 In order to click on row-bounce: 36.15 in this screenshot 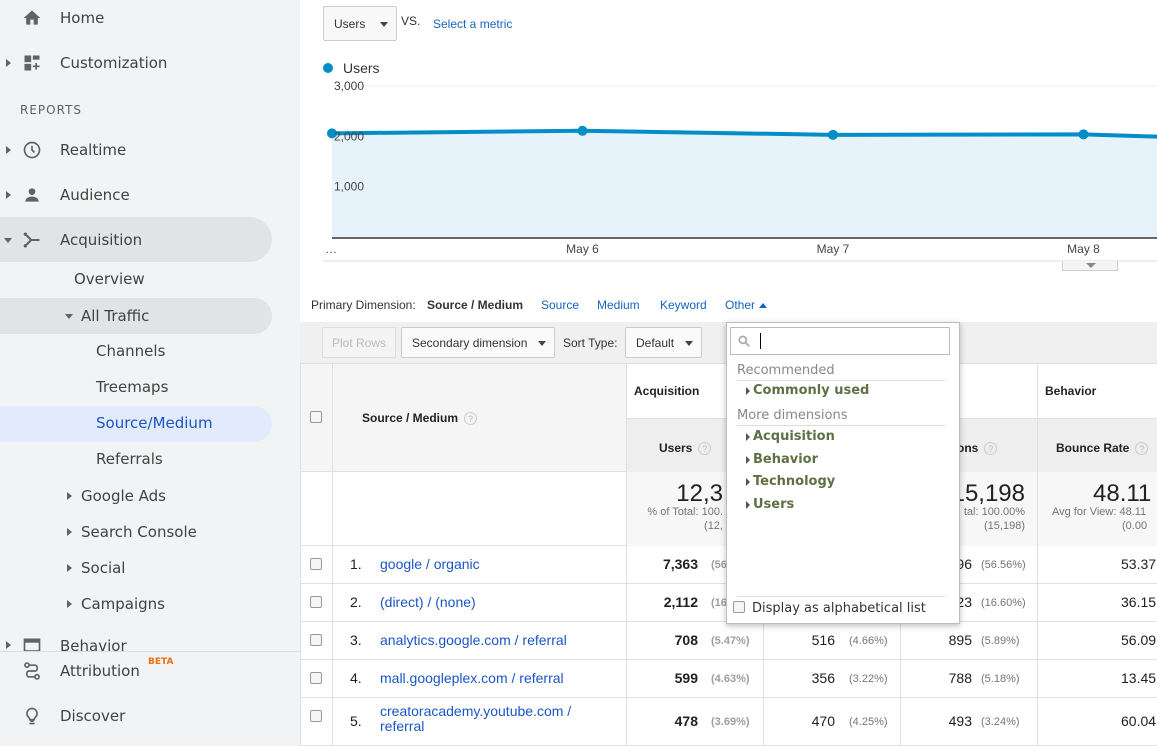, I will do `click(1139, 602)`.